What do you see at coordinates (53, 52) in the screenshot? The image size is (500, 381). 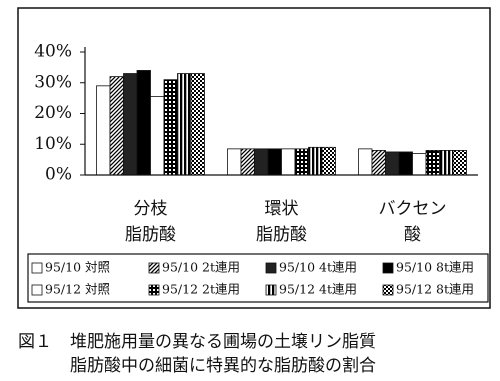 I see `y-tick-label: 40%` at bounding box center [53, 52].